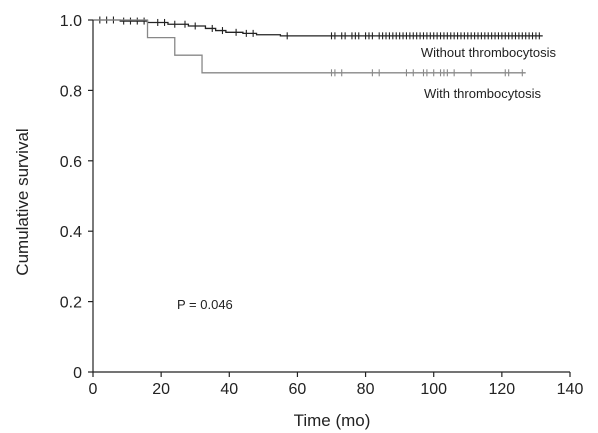 The height and width of the screenshot is (433, 598). I want to click on y-tick-label-4: 0.8, so click(71, 91).